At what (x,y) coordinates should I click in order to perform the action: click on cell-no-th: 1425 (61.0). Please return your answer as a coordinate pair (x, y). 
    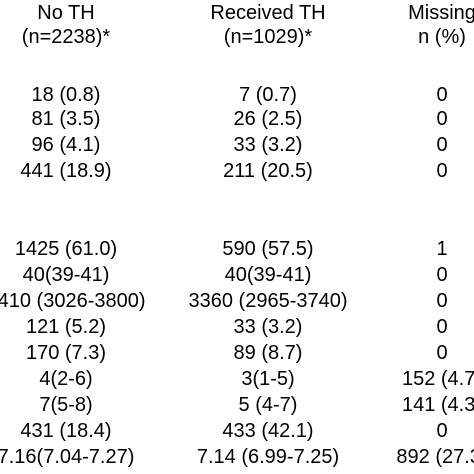
    Looking at the image, I should click on (66, 249).